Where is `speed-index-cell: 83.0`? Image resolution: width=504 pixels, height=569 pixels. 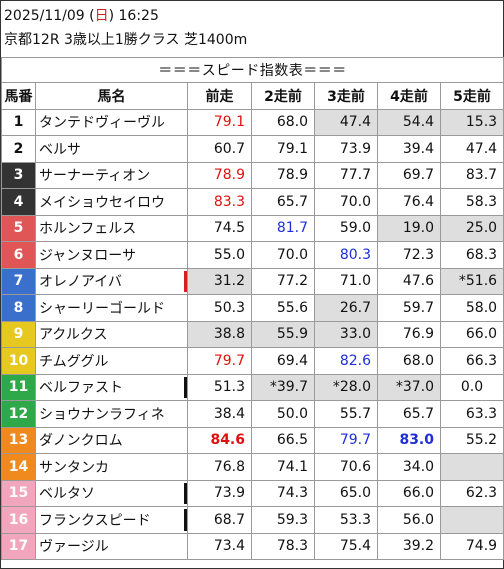
speed-index-cell: 83.0 is located at coordinates (409, 440).